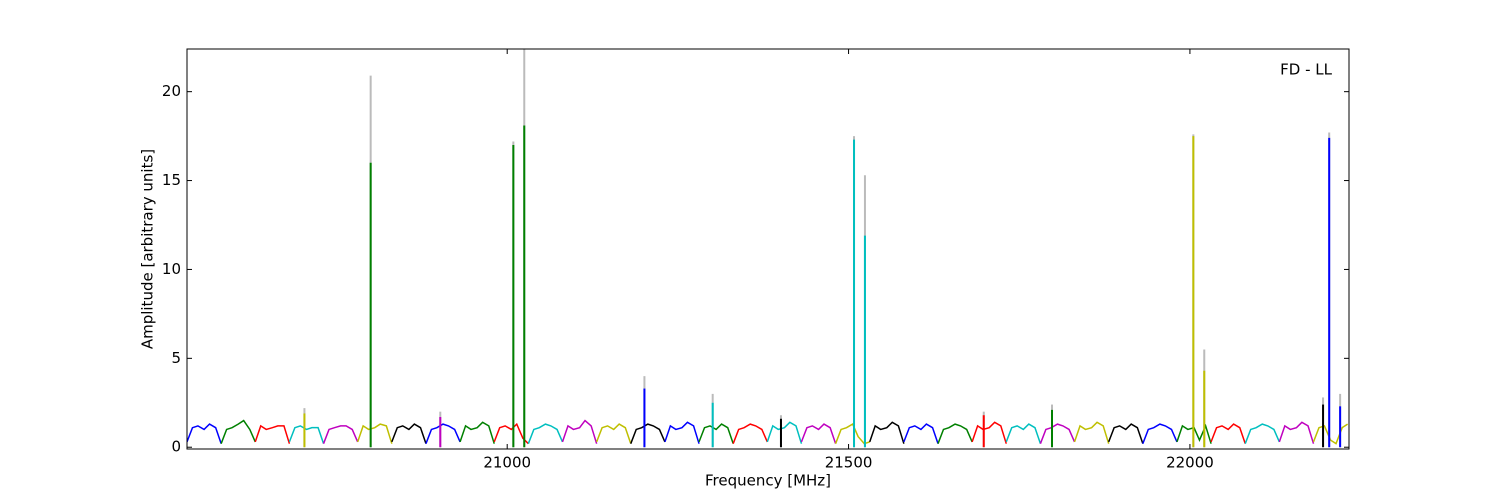 The image size is (1500, 500). Describe the element at coordinates (1190, 463) in the screenshot. I see `x-tick-label: 22000` at that location.